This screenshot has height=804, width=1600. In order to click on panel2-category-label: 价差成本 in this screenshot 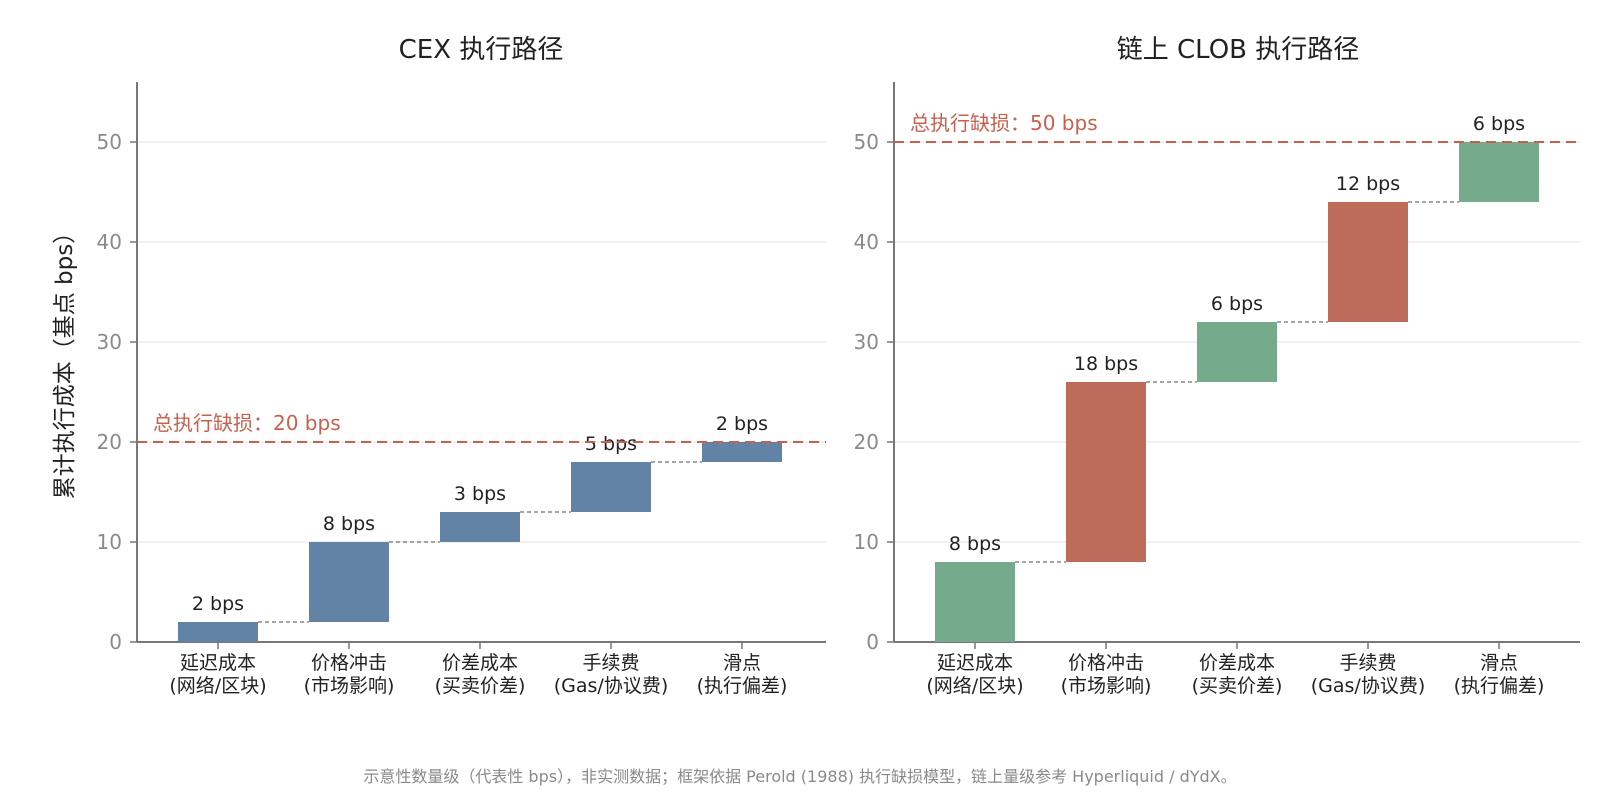, I will do `click(1237, 663)`.